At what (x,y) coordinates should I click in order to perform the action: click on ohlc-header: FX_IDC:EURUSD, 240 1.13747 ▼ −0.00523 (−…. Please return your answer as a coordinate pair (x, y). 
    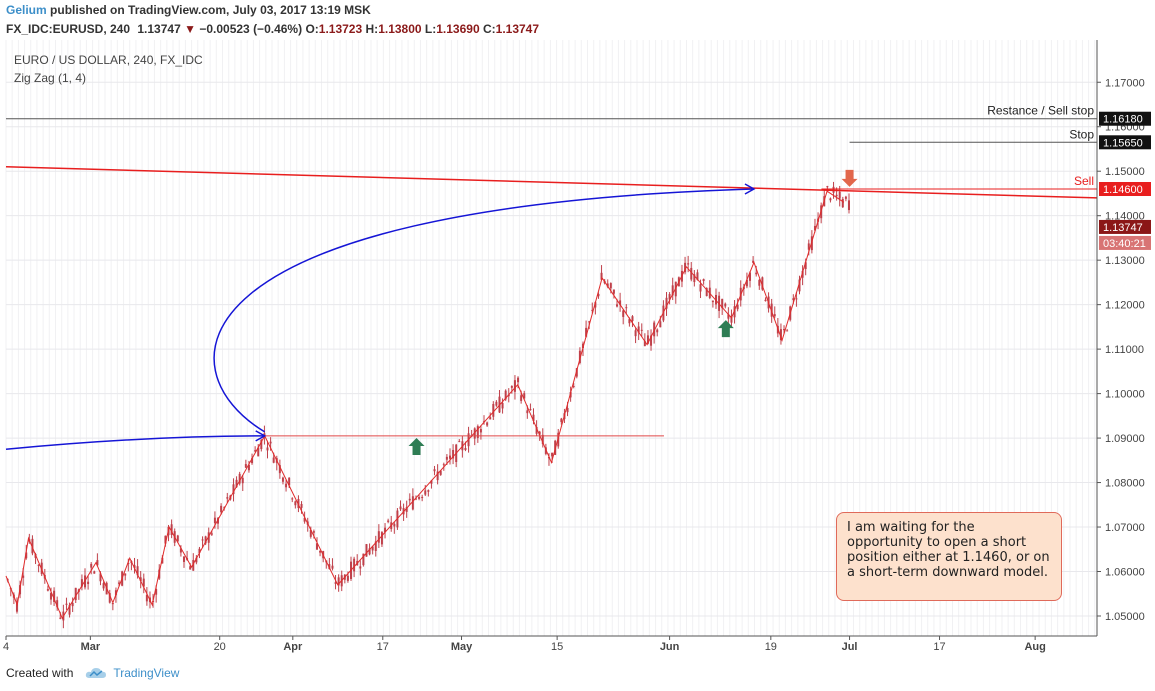
    Looking at the image, I should click on (272, 29).